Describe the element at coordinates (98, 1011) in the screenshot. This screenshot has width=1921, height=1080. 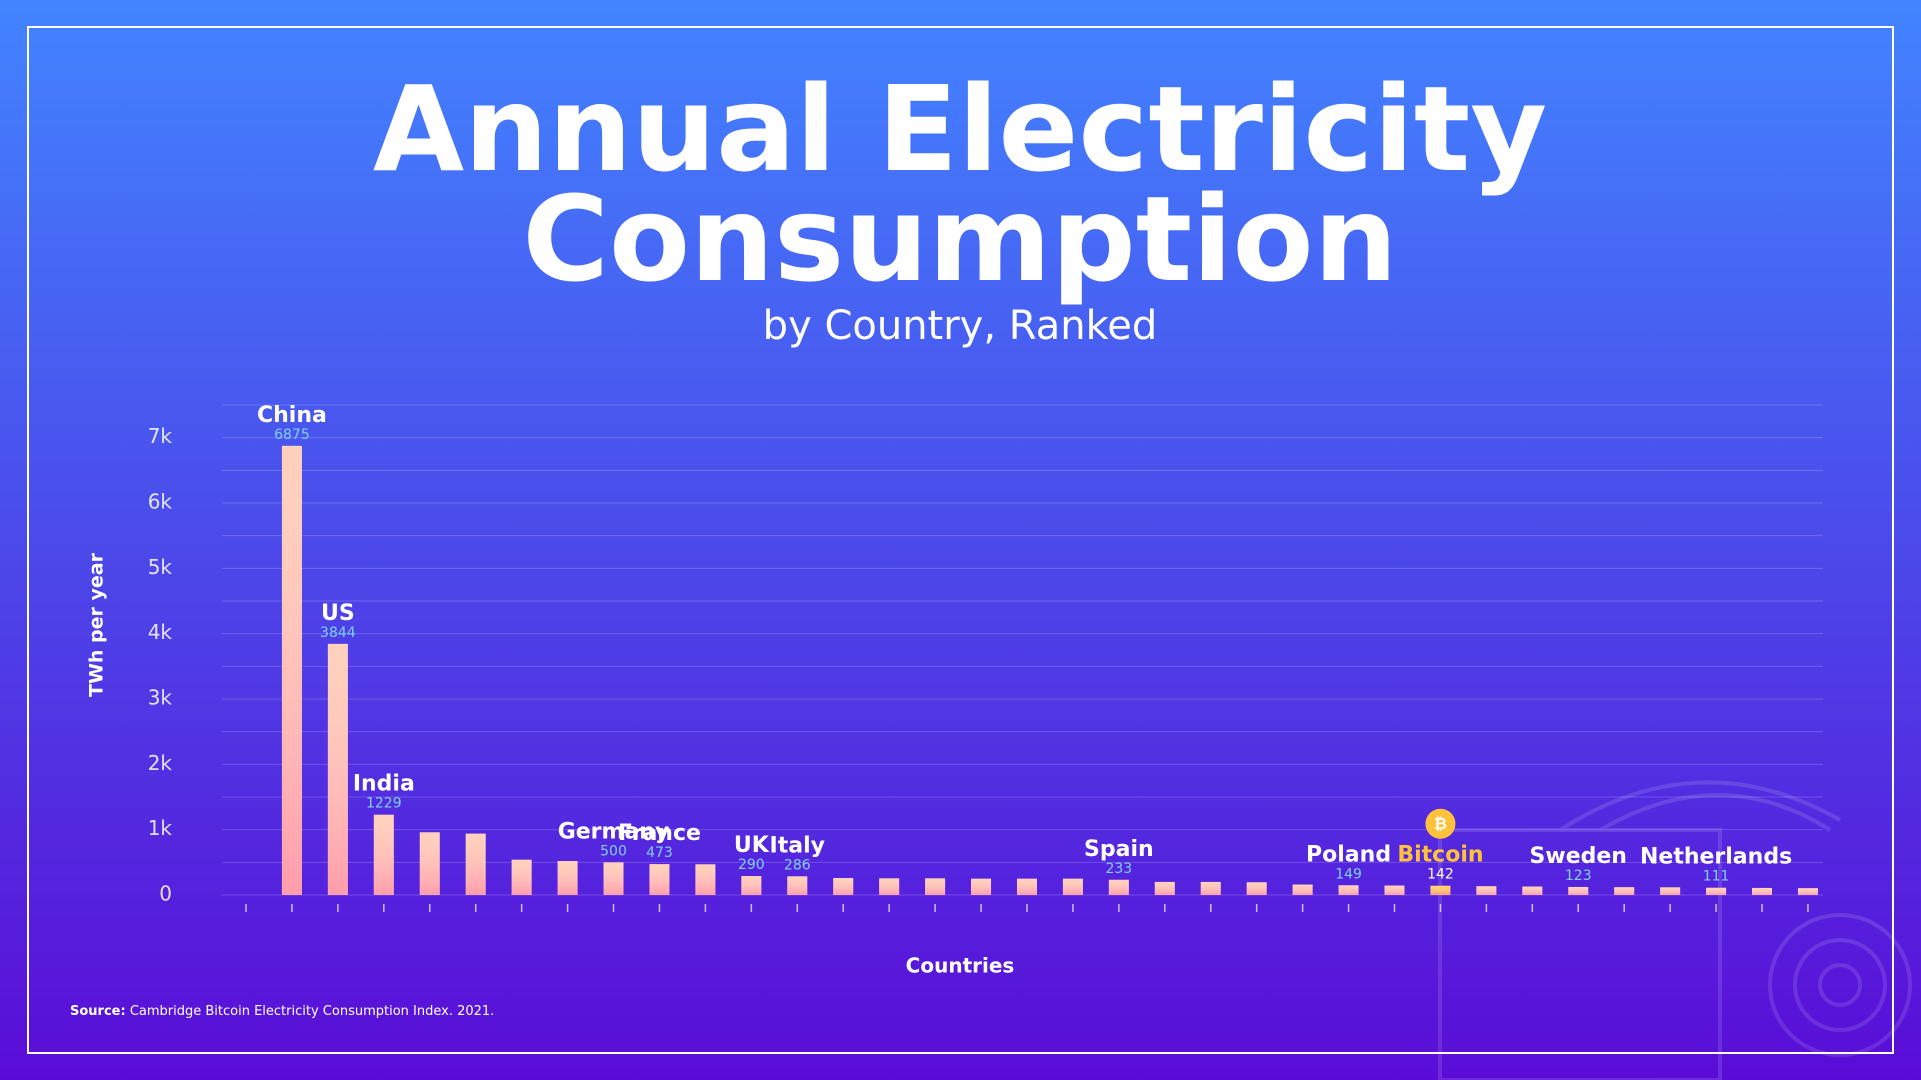
I see `source-label: Source:` at that location.